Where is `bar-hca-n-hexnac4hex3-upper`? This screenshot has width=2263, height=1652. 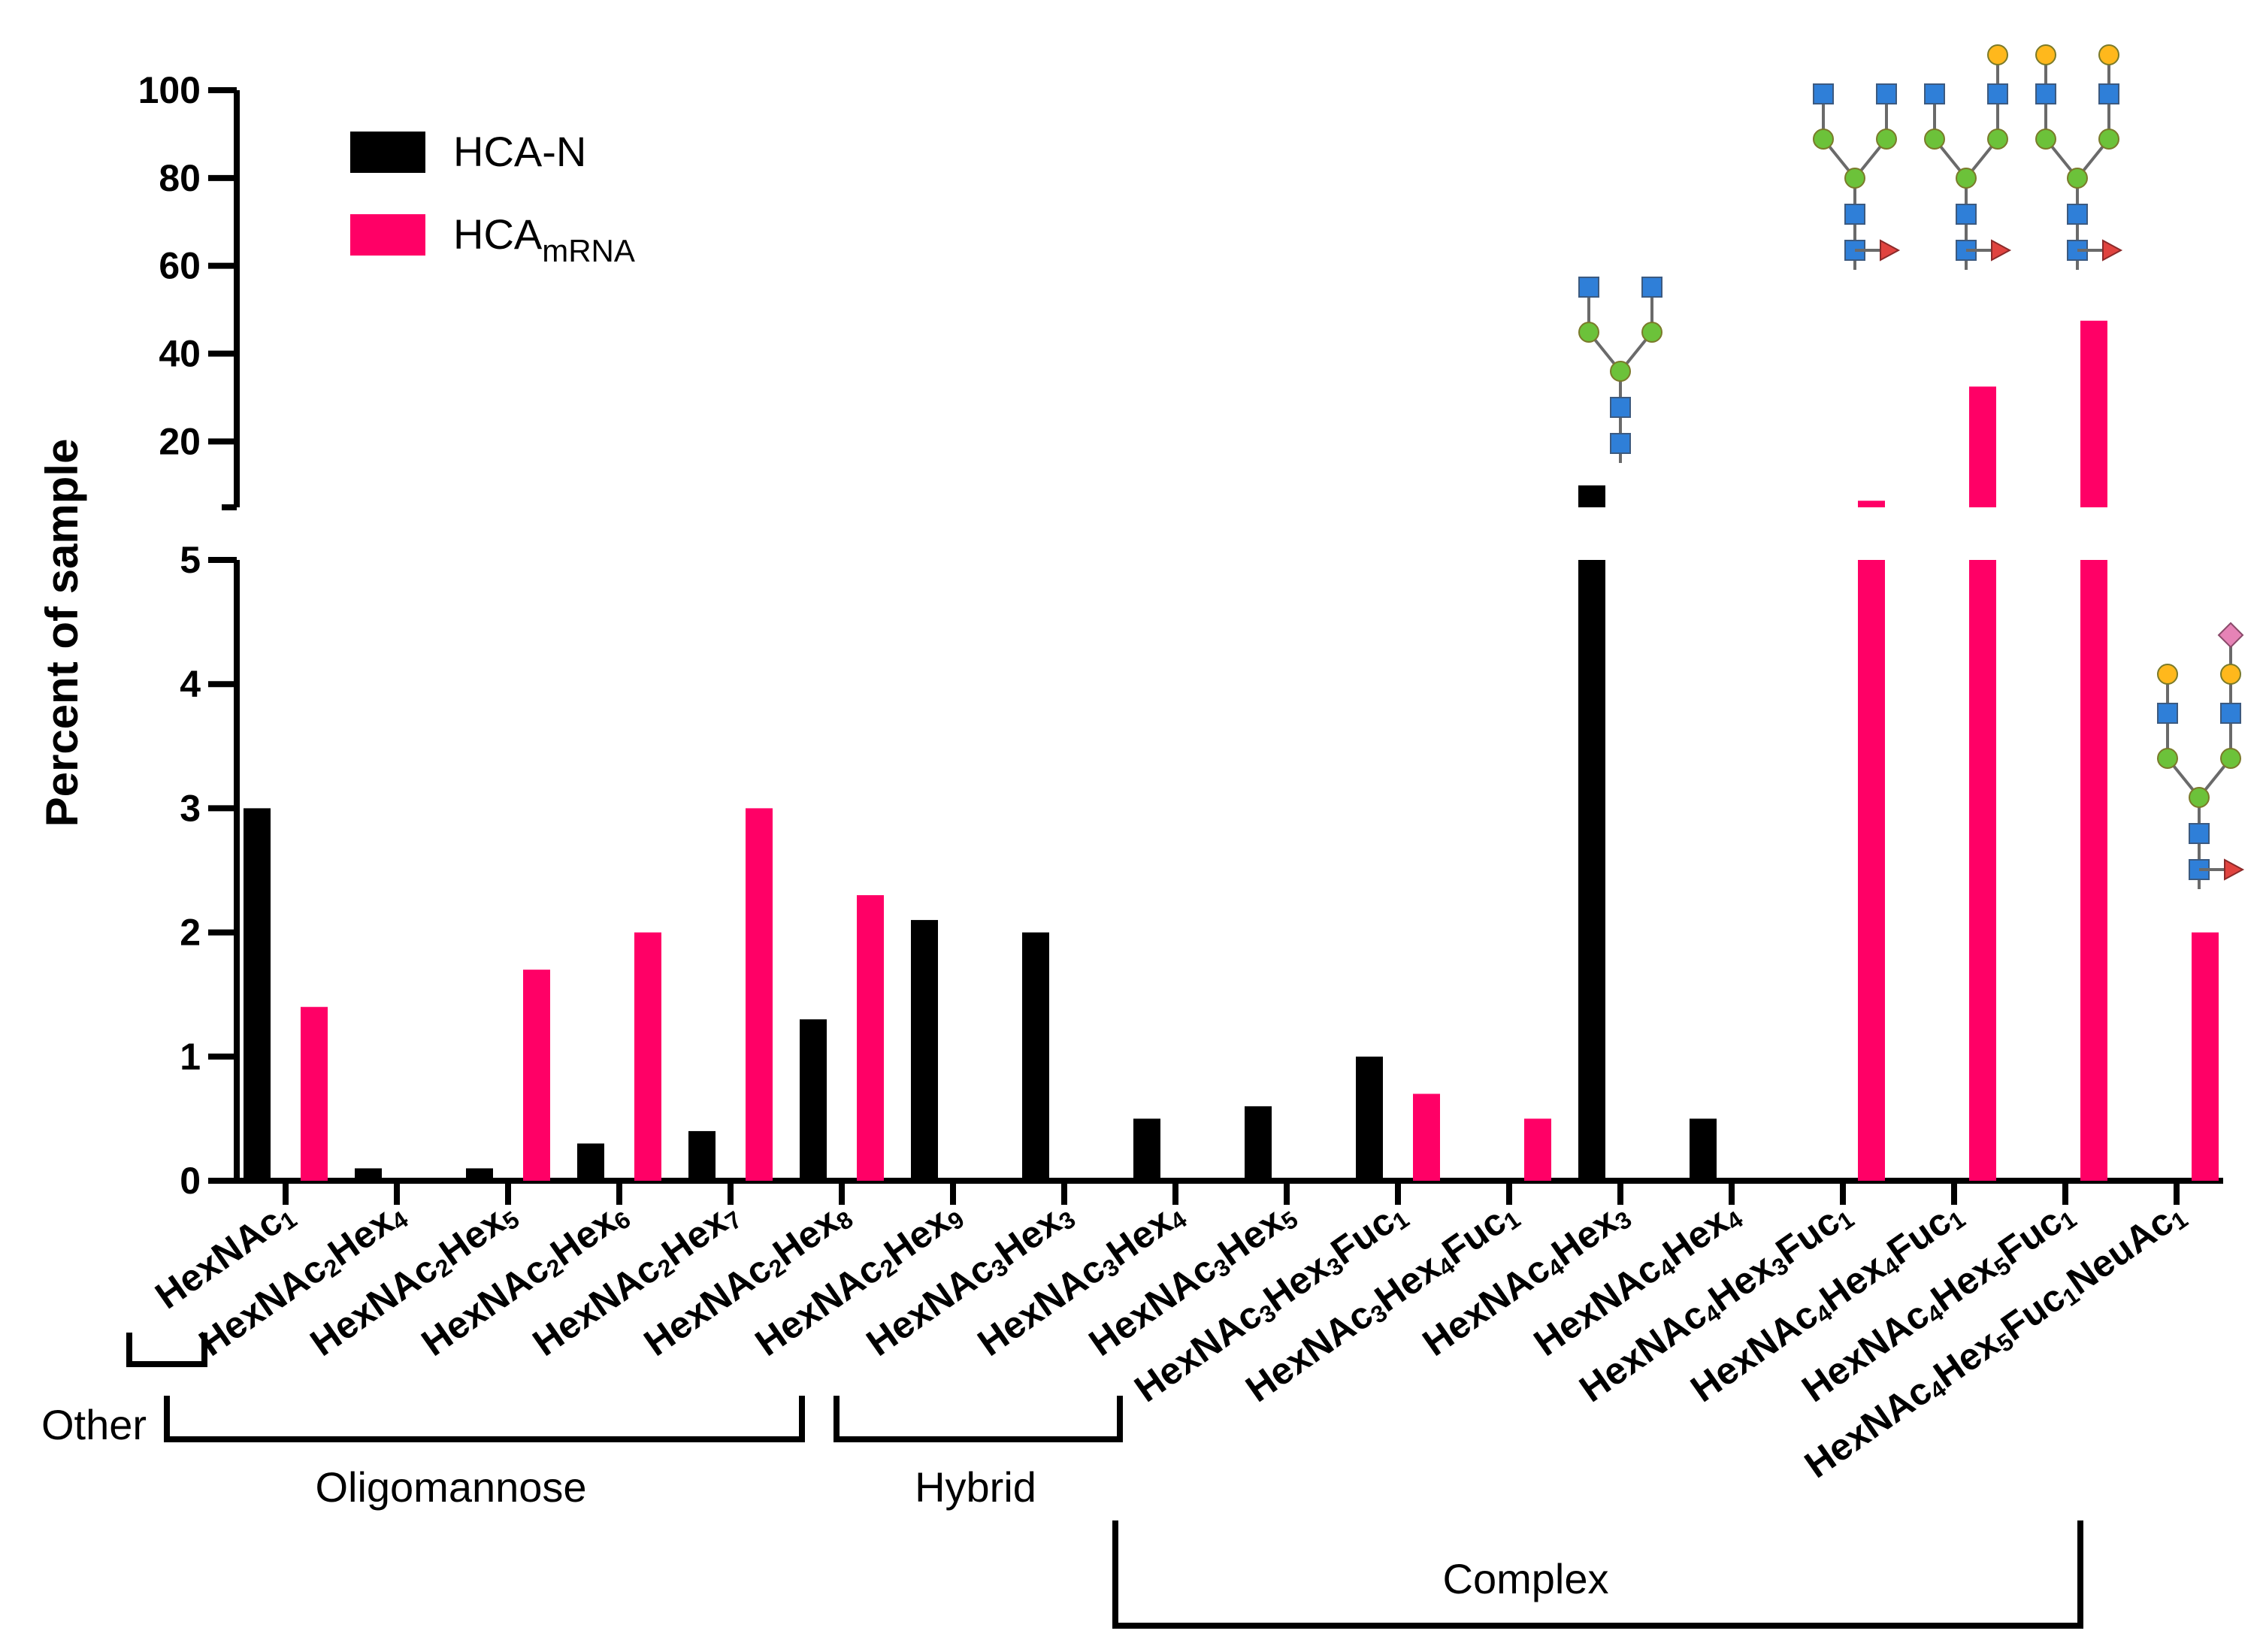
bar-hca-n-hexnac4hex3-upper is located at coordinates (1591, 496).